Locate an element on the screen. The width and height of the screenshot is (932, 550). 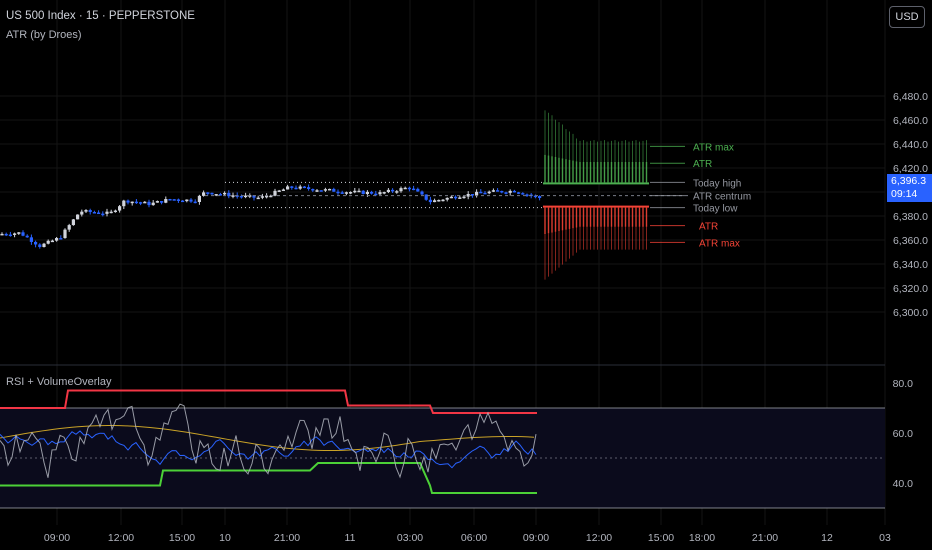
price-tick-label: 6,360.0 is located at coordinates (910, 241).